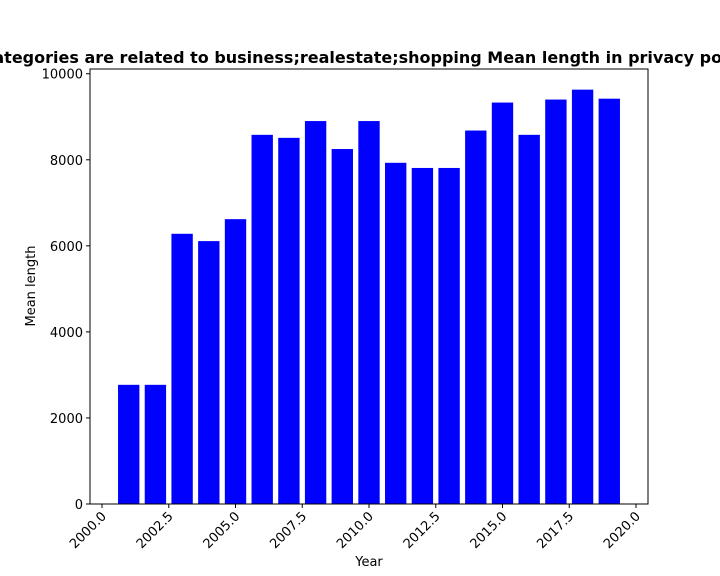  Describe the element at coordinates (502, 303) in the screenshot. I see `bar-2015` at that location.